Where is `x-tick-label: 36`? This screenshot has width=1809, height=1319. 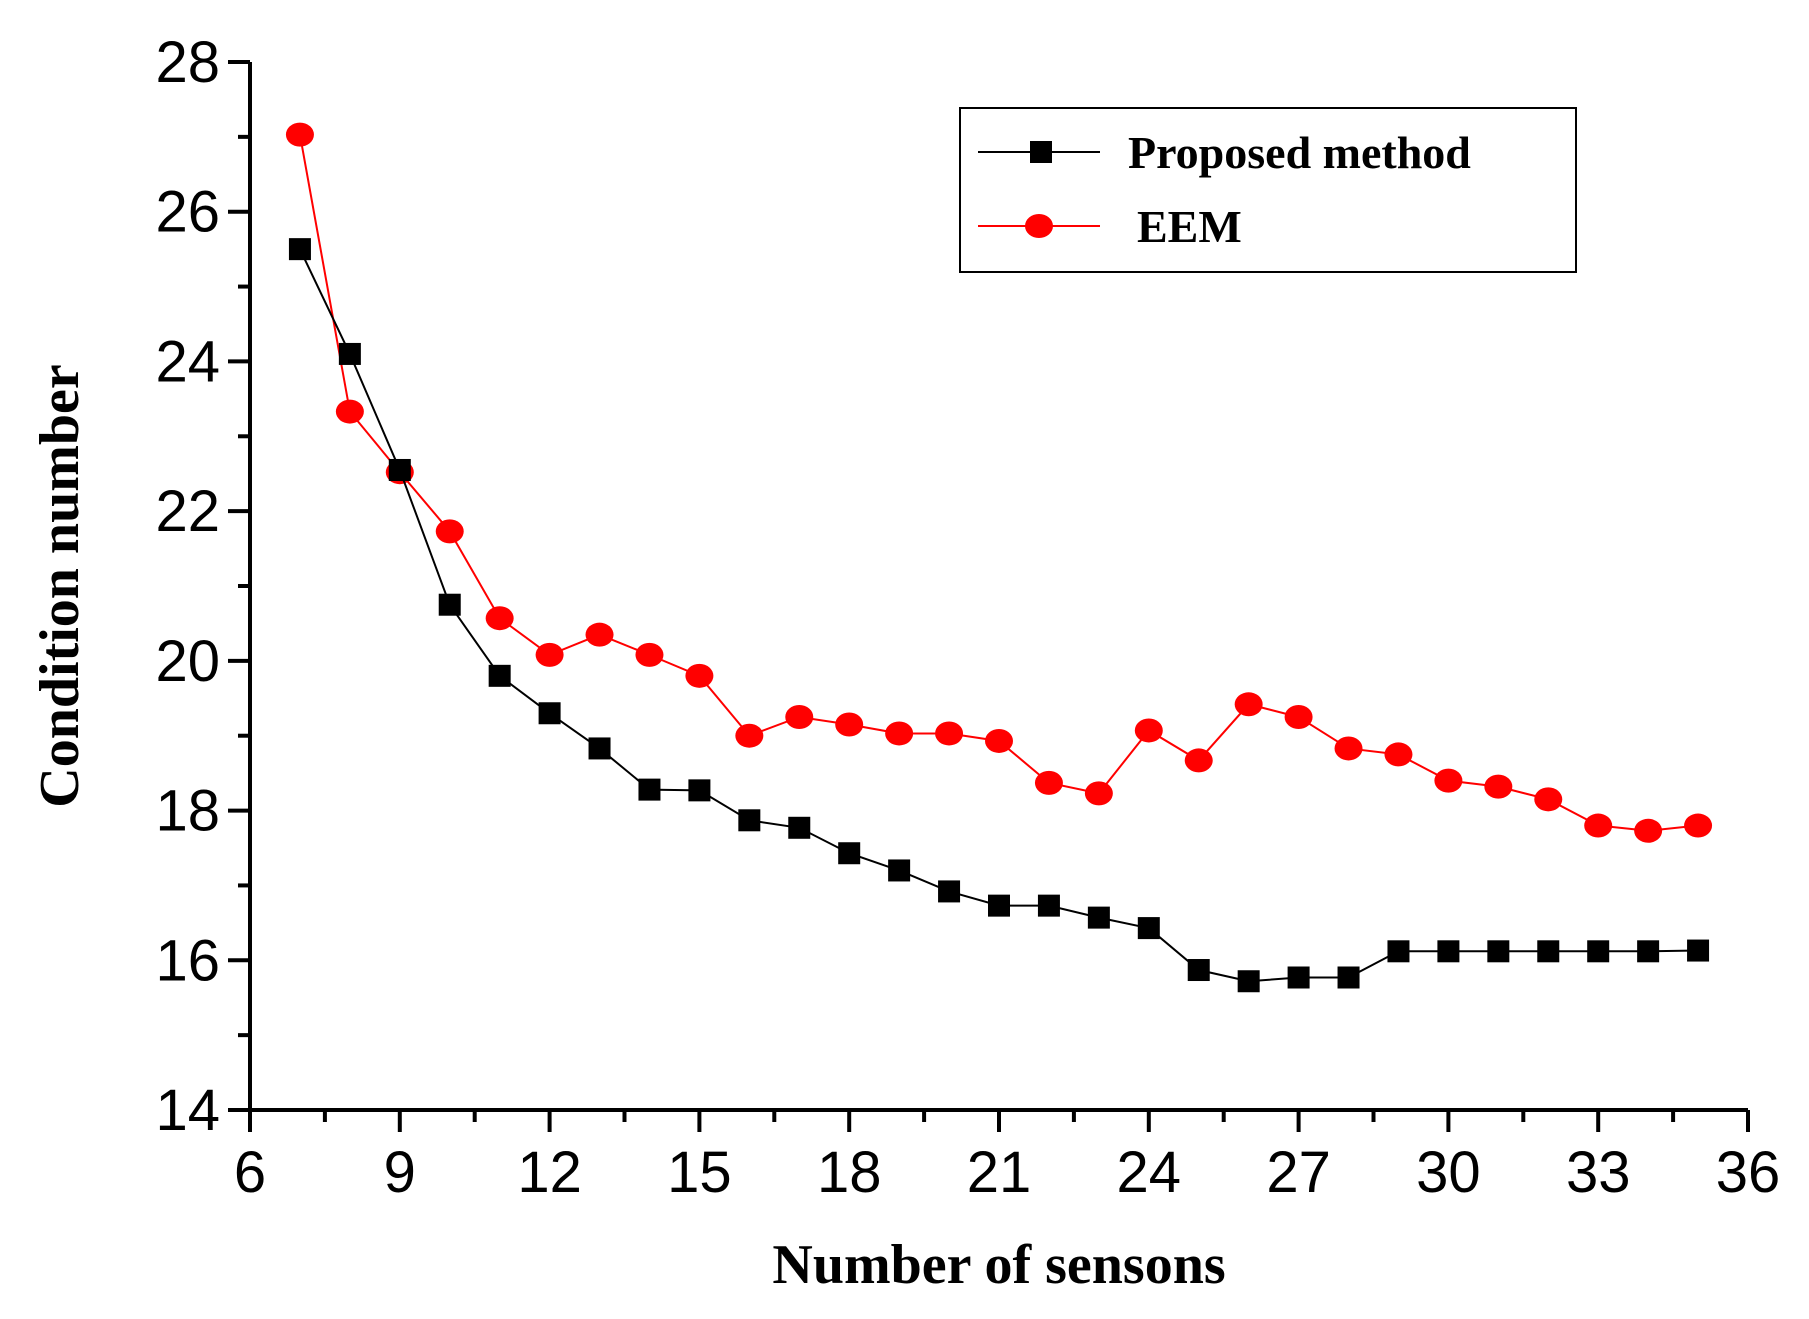 x-tick-label: 36 is located at coordinates (1748, 1172).